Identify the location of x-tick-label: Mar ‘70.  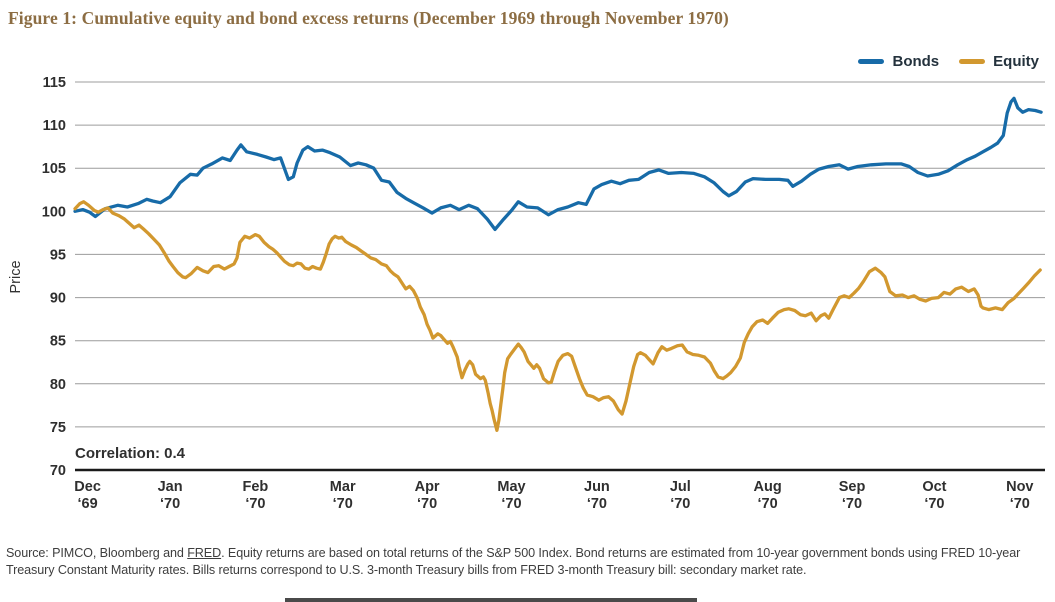
(343, 495).